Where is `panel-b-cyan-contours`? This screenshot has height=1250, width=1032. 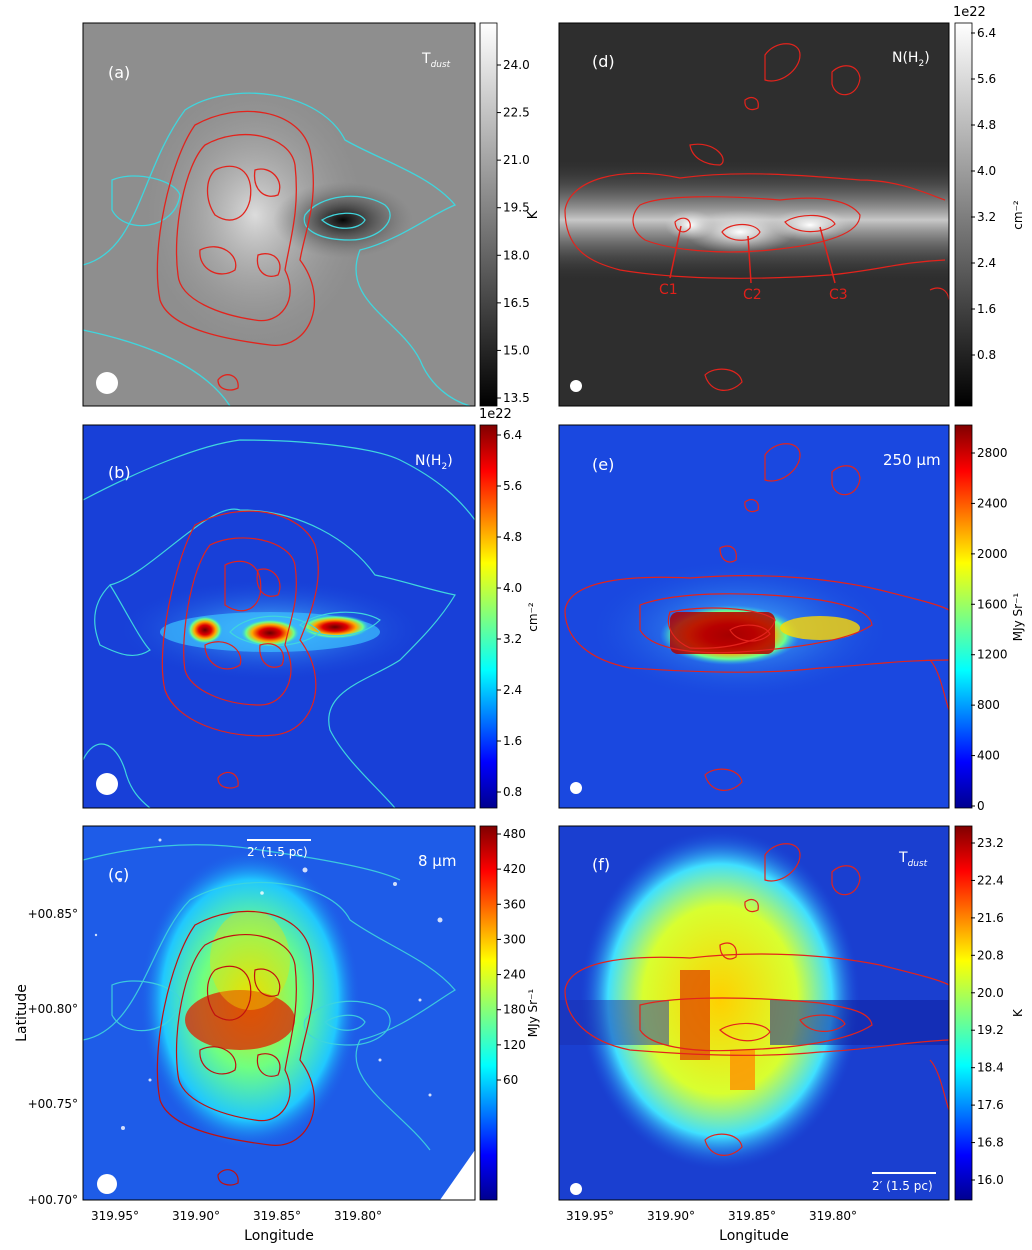
panel-b-cyan-contours is located at coordinates (279, 624).